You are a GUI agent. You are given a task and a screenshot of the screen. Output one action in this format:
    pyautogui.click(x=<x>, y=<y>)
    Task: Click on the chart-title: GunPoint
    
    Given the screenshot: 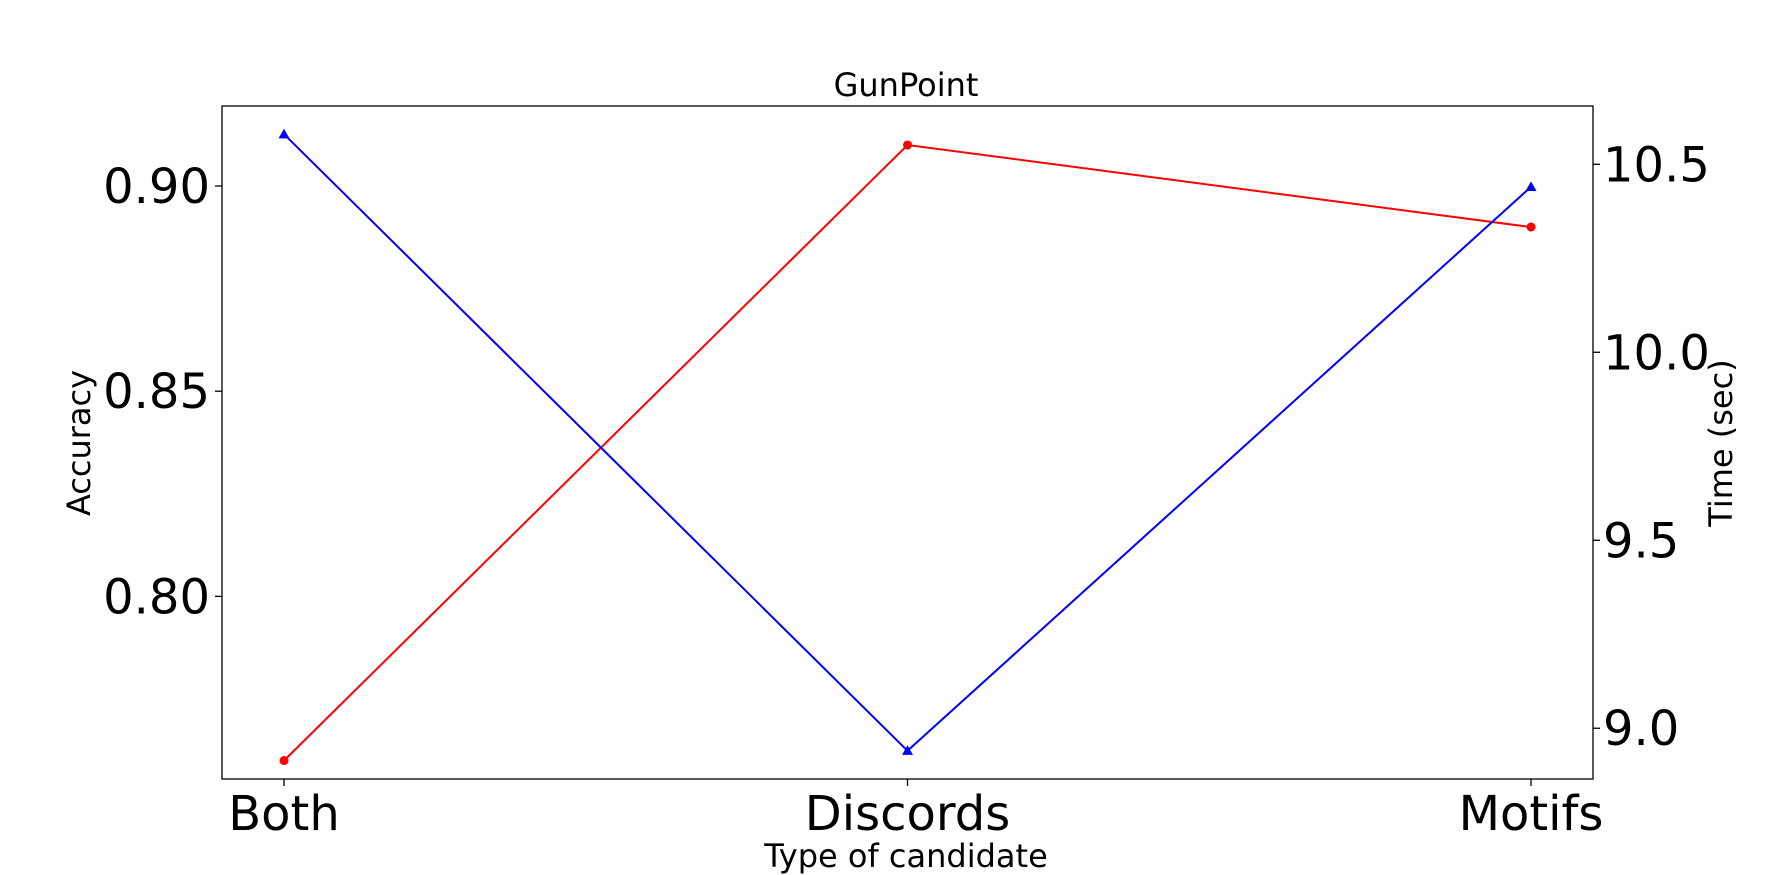 What is the action you would take?
    pyautogui.click(x=906, y=85)
    